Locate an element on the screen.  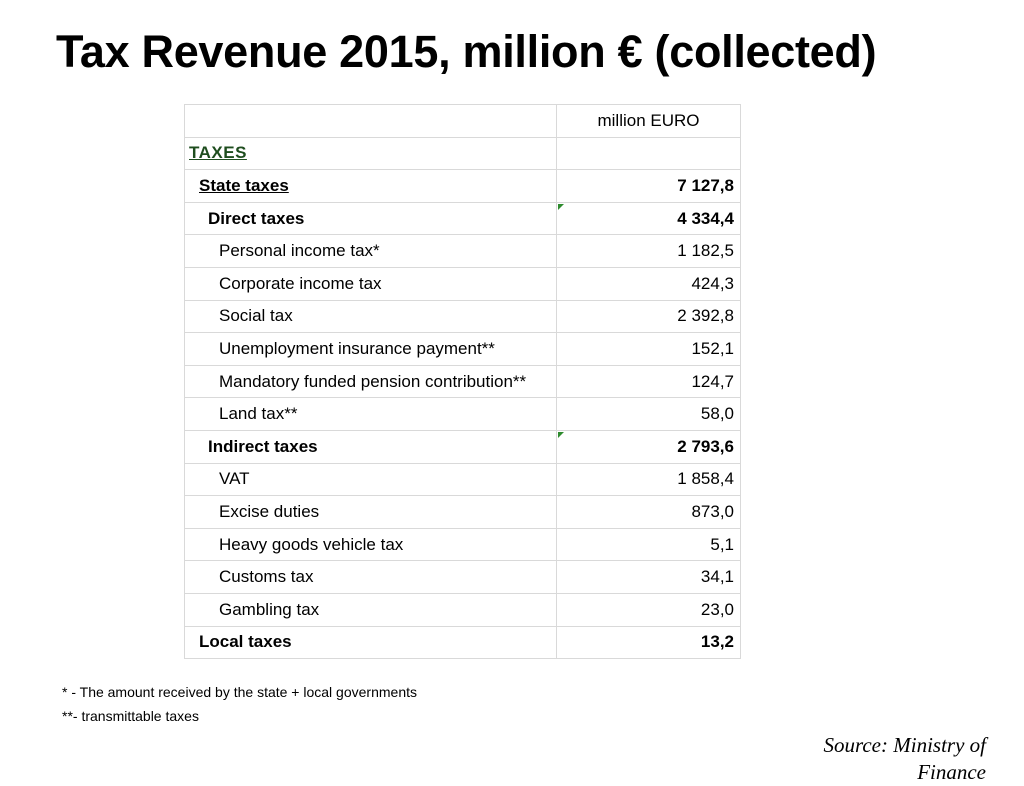
table-row: Customs tax 34,1 is located at coordinates (462, 577).